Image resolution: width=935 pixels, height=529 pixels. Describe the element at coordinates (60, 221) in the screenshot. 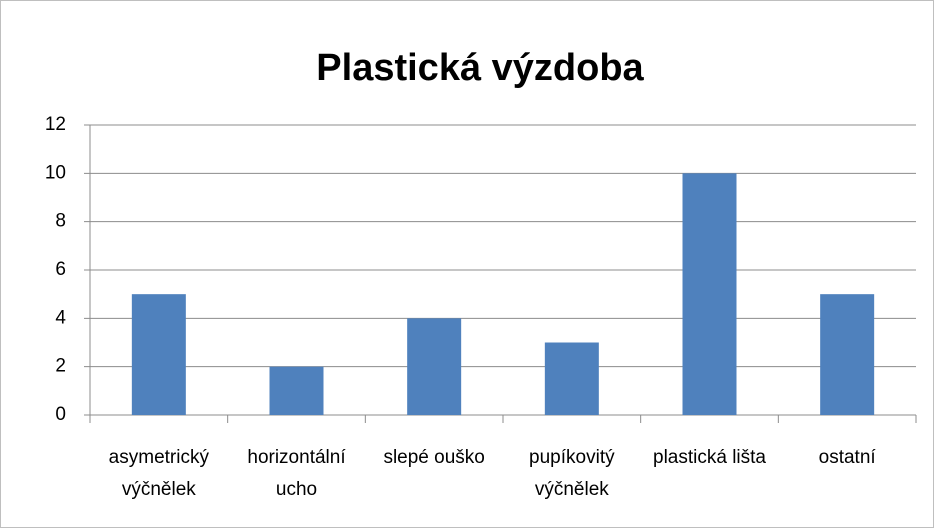

I see `y-tick-label: 8` at that location.